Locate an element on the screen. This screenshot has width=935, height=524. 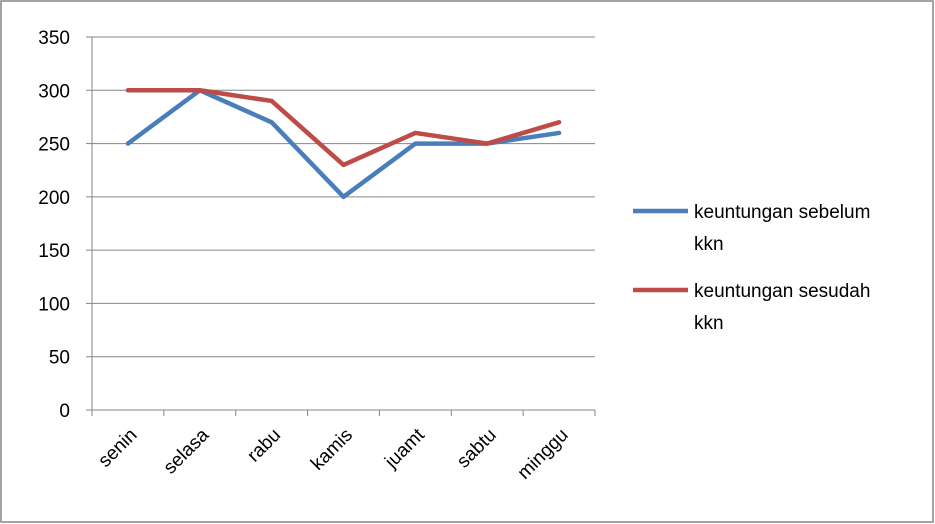
y-tick-label: 250 is located at coordinates (54, 145).